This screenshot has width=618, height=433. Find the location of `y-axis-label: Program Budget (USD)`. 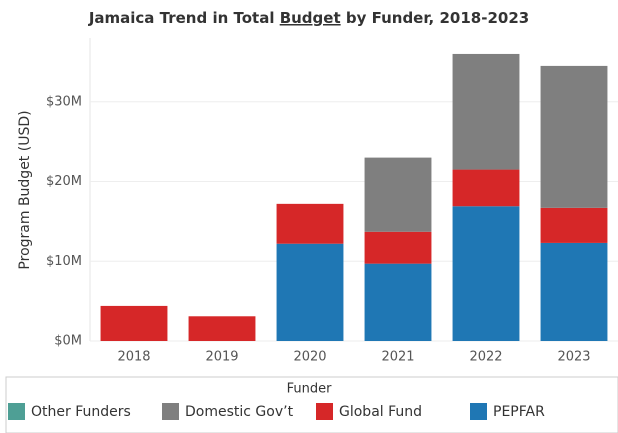

y-axis-label: Program Budget (USD) is located at coordinates (25, 189).